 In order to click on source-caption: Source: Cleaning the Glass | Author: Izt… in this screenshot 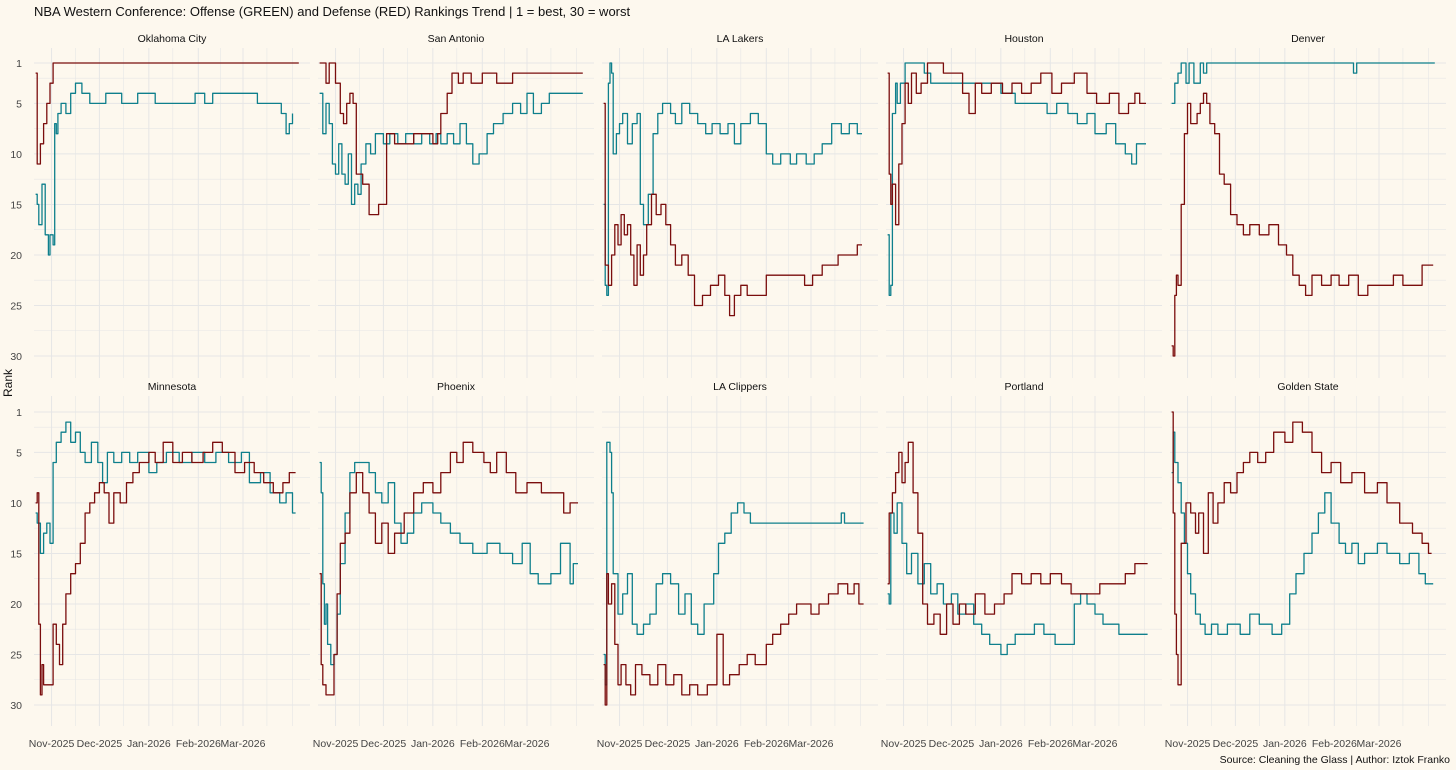, I will do `click(1334, 760)`.